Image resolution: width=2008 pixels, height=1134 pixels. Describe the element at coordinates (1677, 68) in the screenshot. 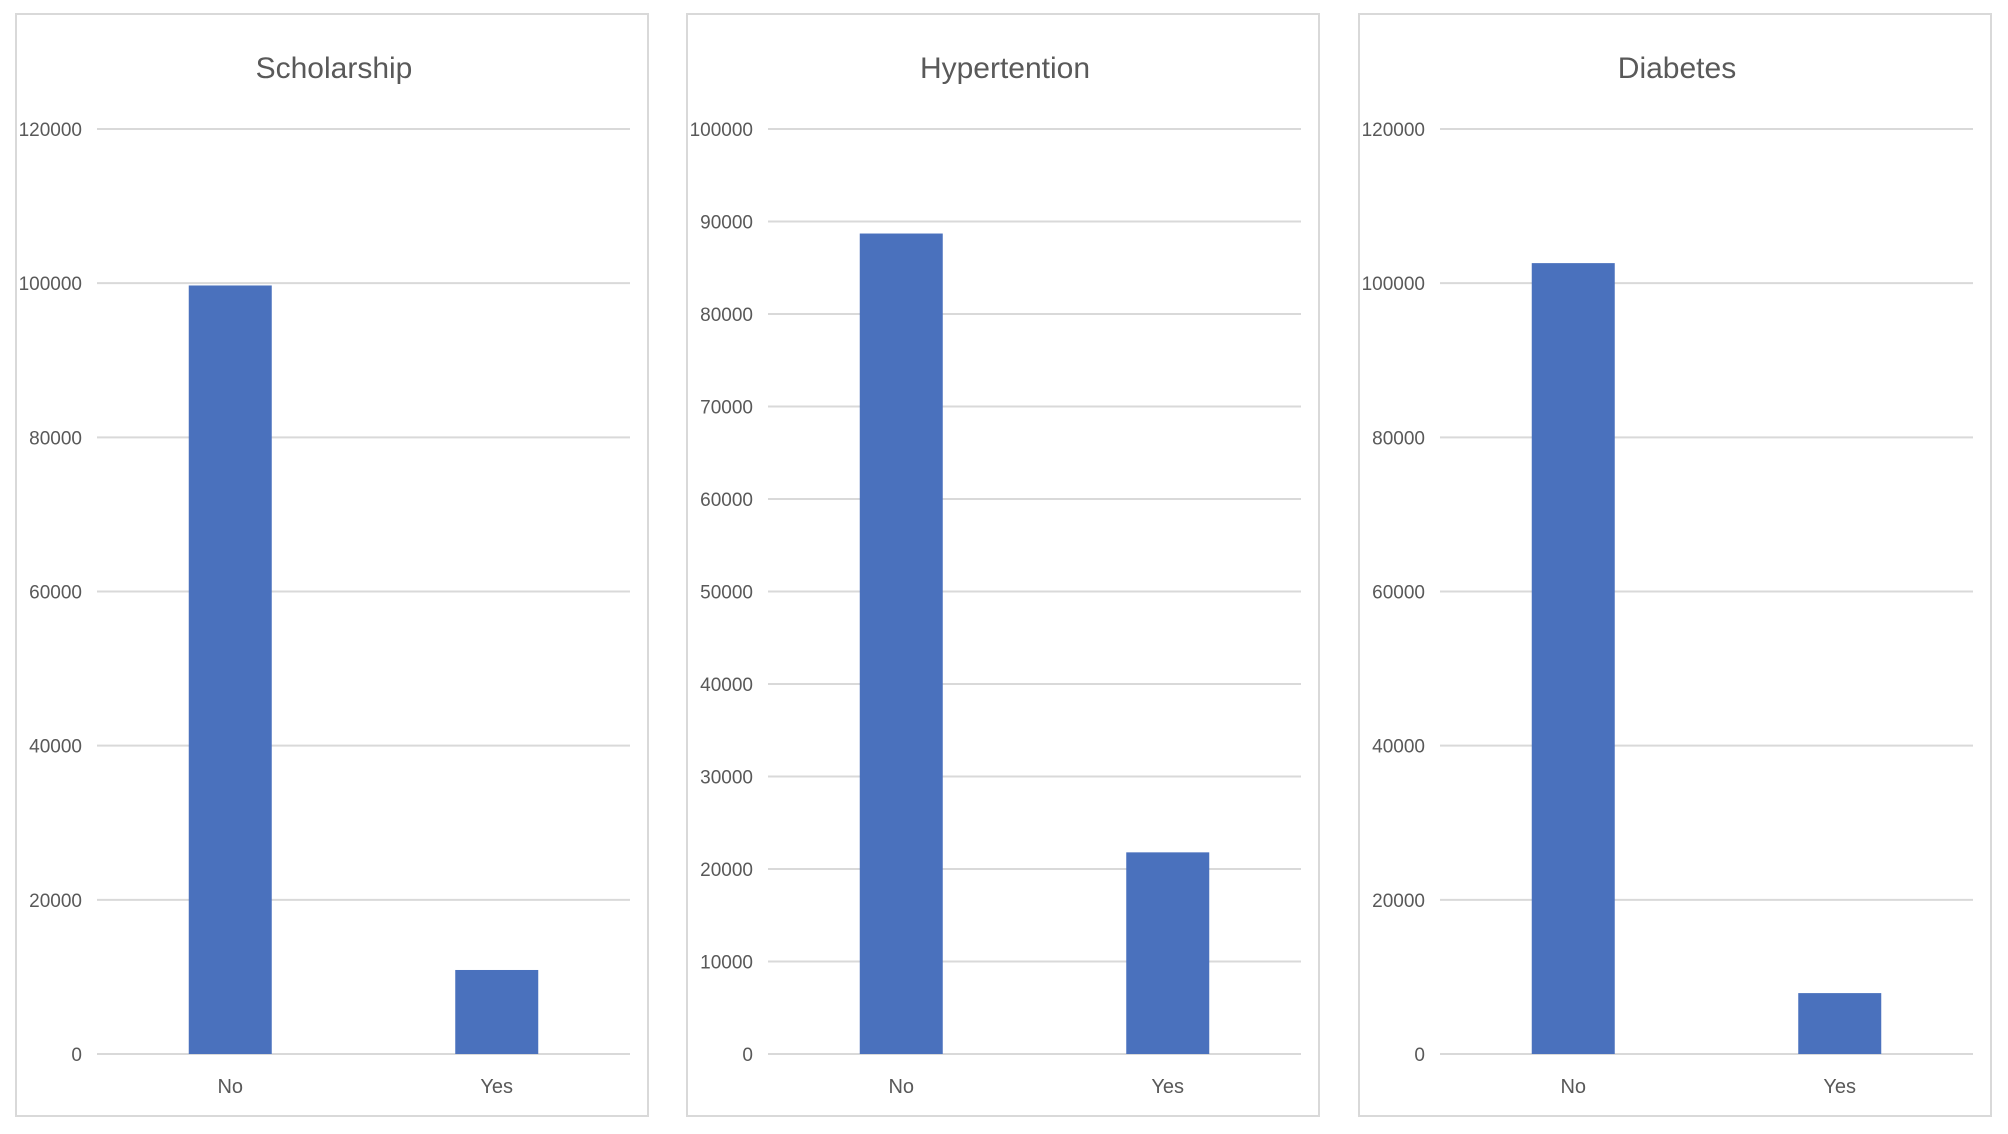

I see `chart-title: Diabetes` at that location.